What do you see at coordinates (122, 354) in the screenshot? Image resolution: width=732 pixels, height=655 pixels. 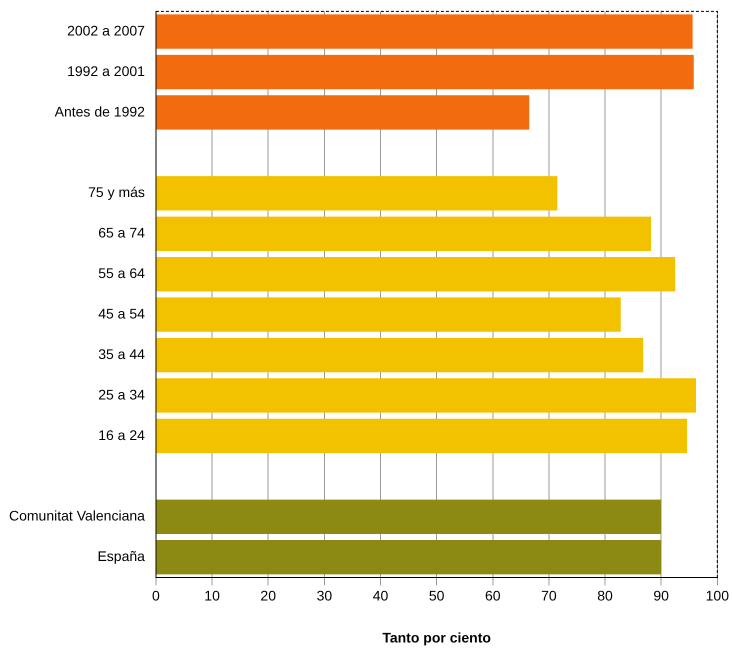 I see `y-tick-label: 35 a 44` at bounding box center [122, 354].